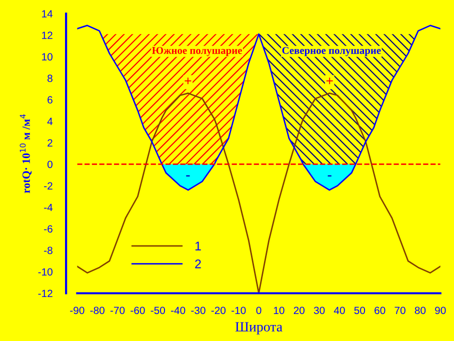  I want to click on x-tick-label: 30, so click(319, 310).